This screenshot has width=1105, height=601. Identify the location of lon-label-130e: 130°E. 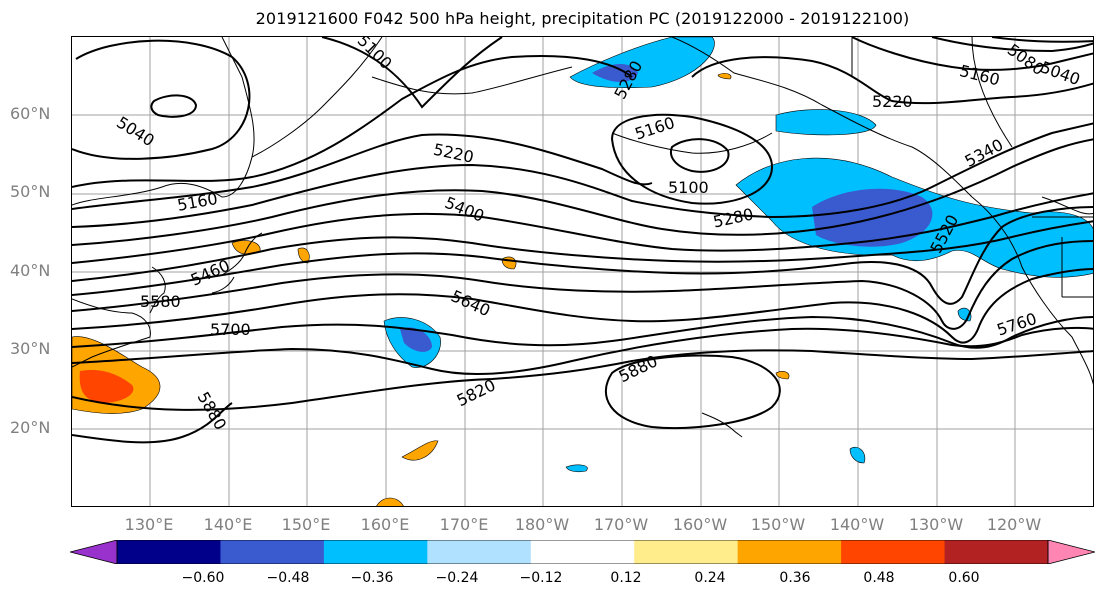
(149, 524).